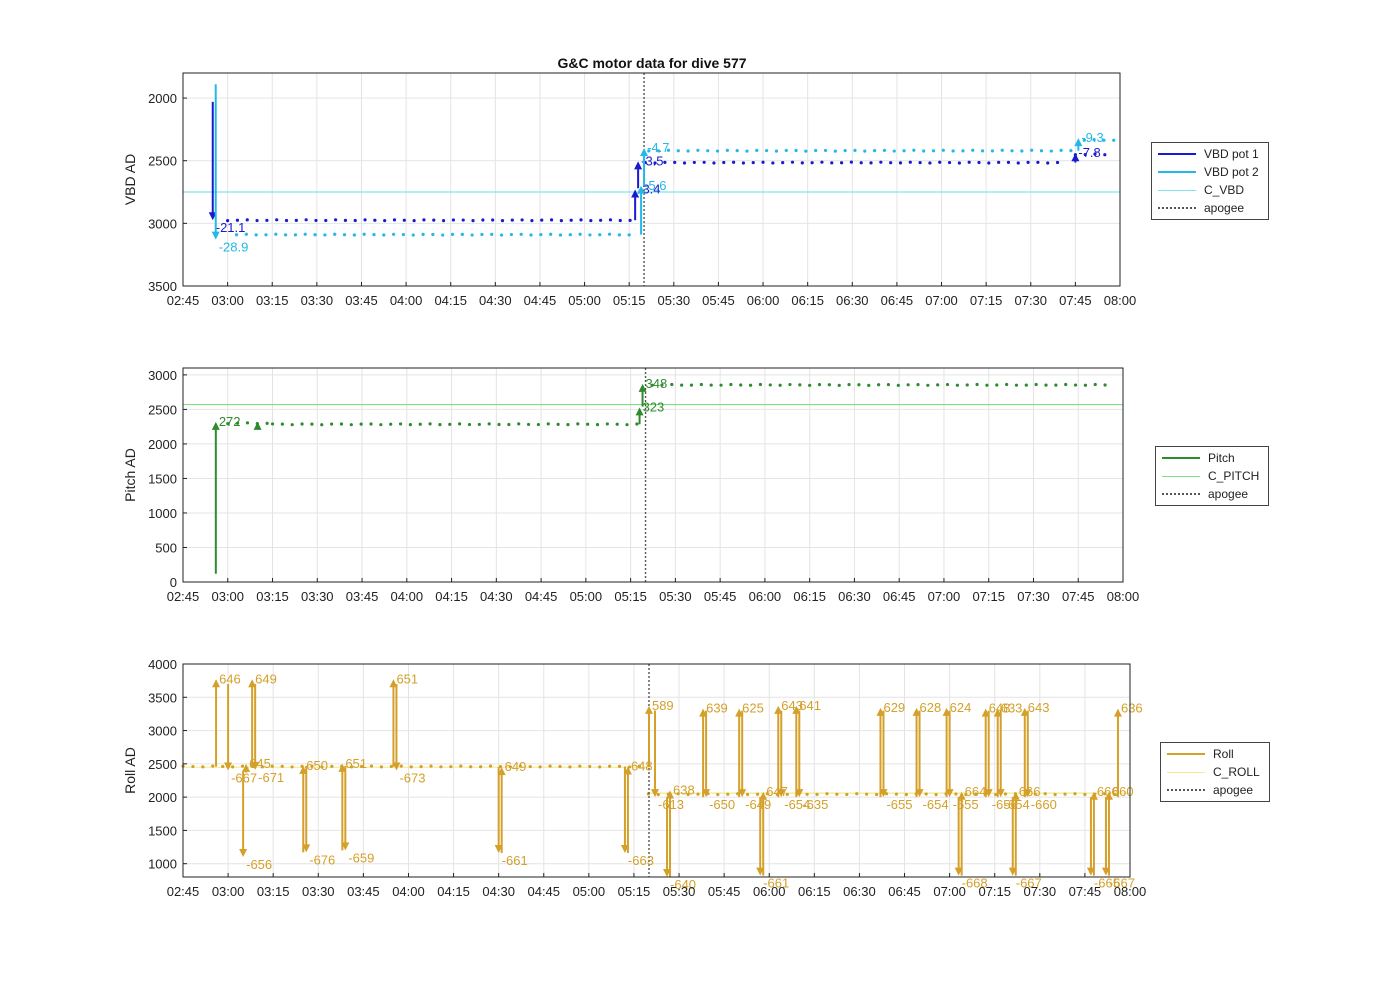  I want to click on arrow-label: -640, so click(683, 884).